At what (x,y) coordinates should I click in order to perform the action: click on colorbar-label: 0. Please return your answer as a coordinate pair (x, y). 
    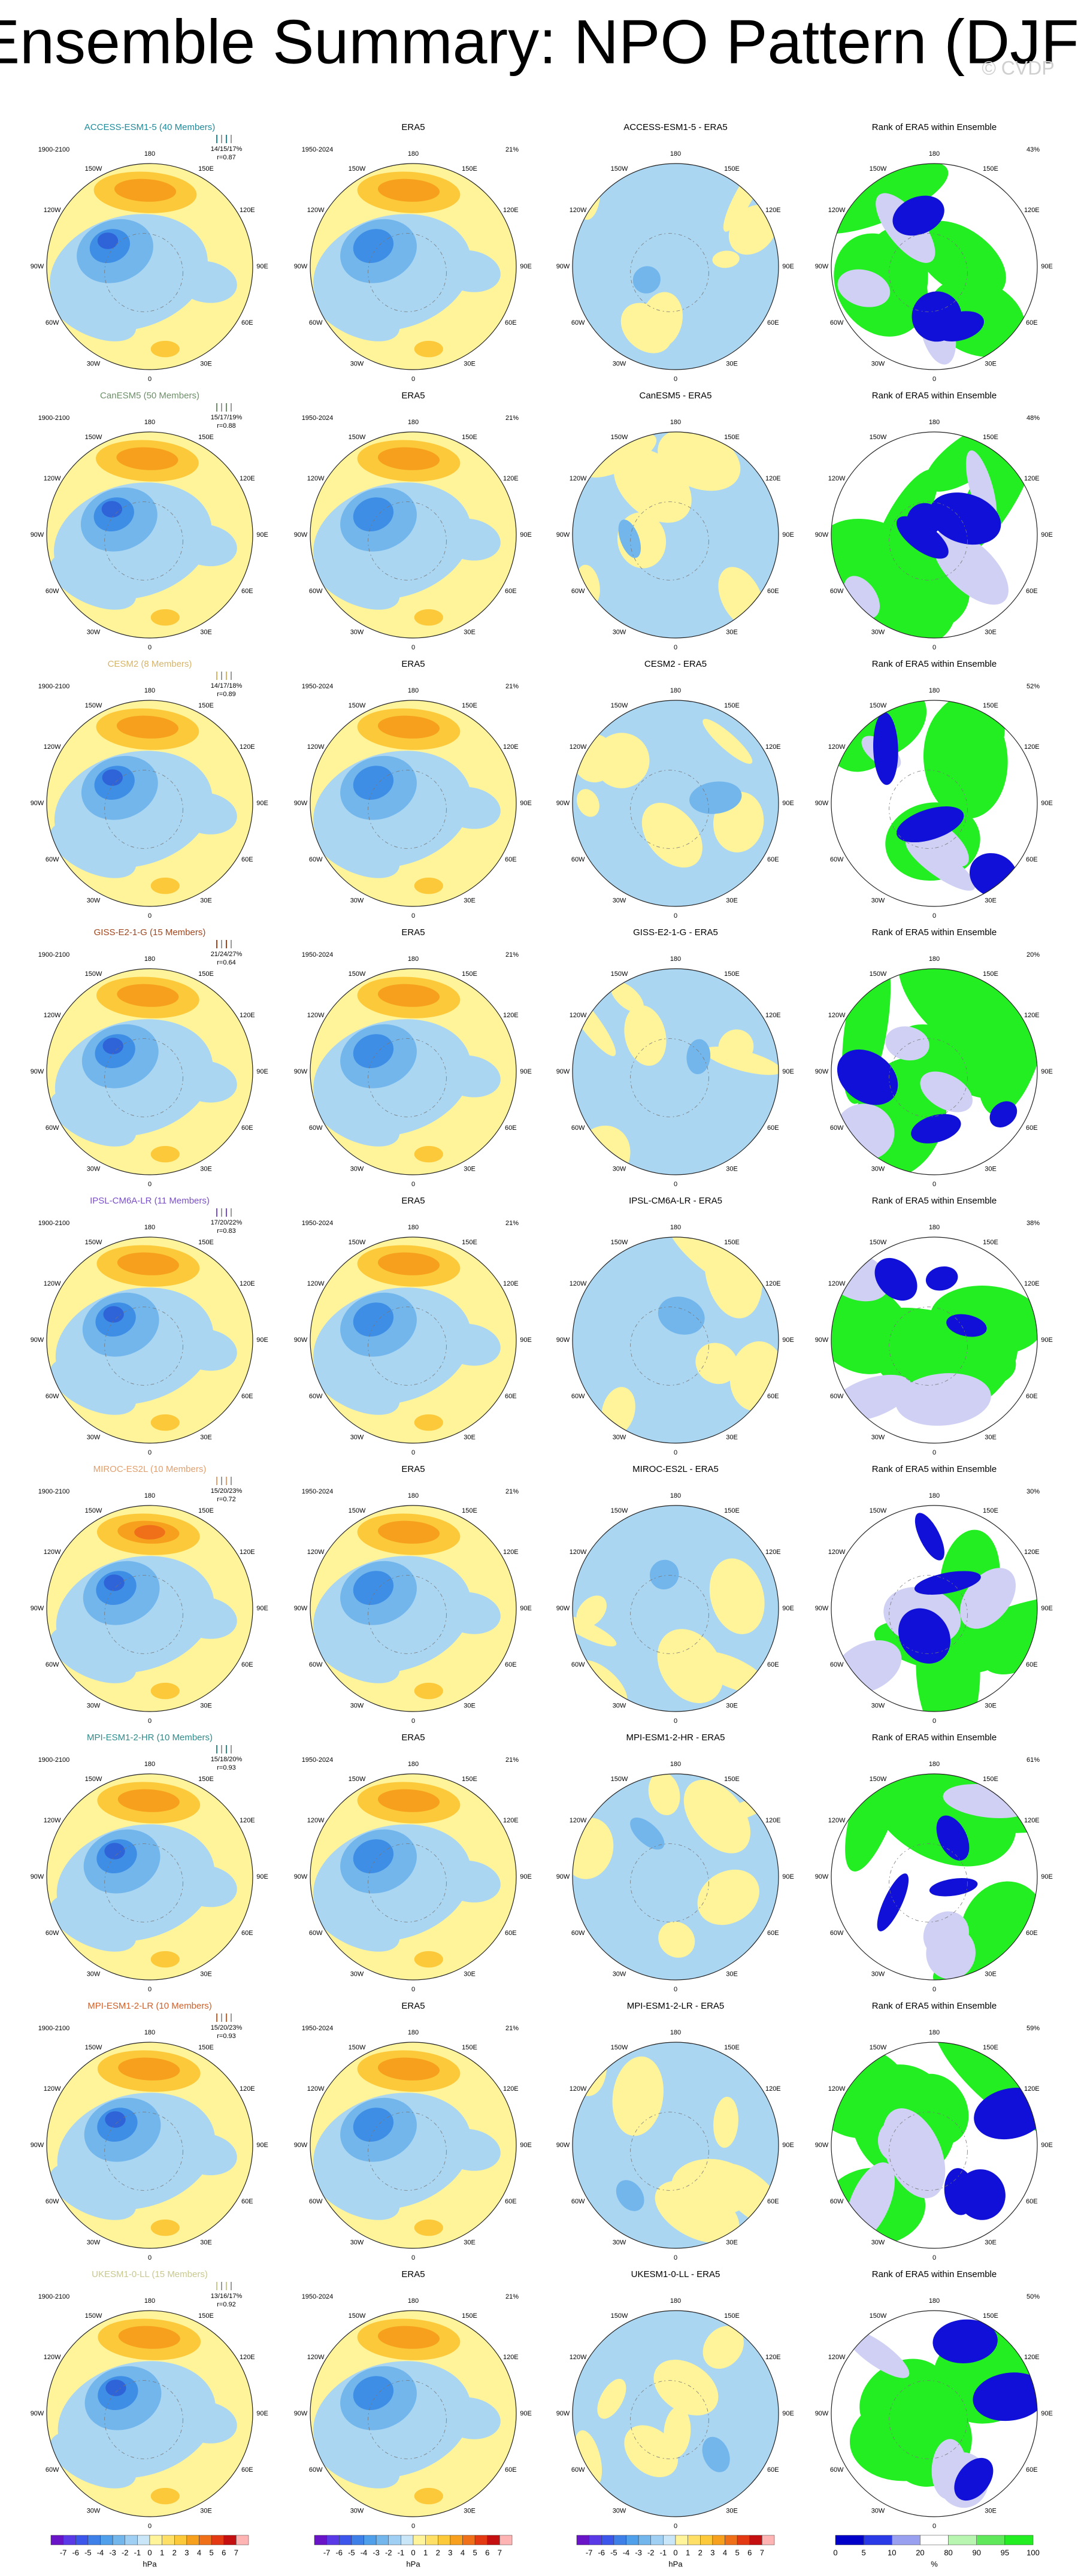
    Looking at the image, I should click on (835, 2552).